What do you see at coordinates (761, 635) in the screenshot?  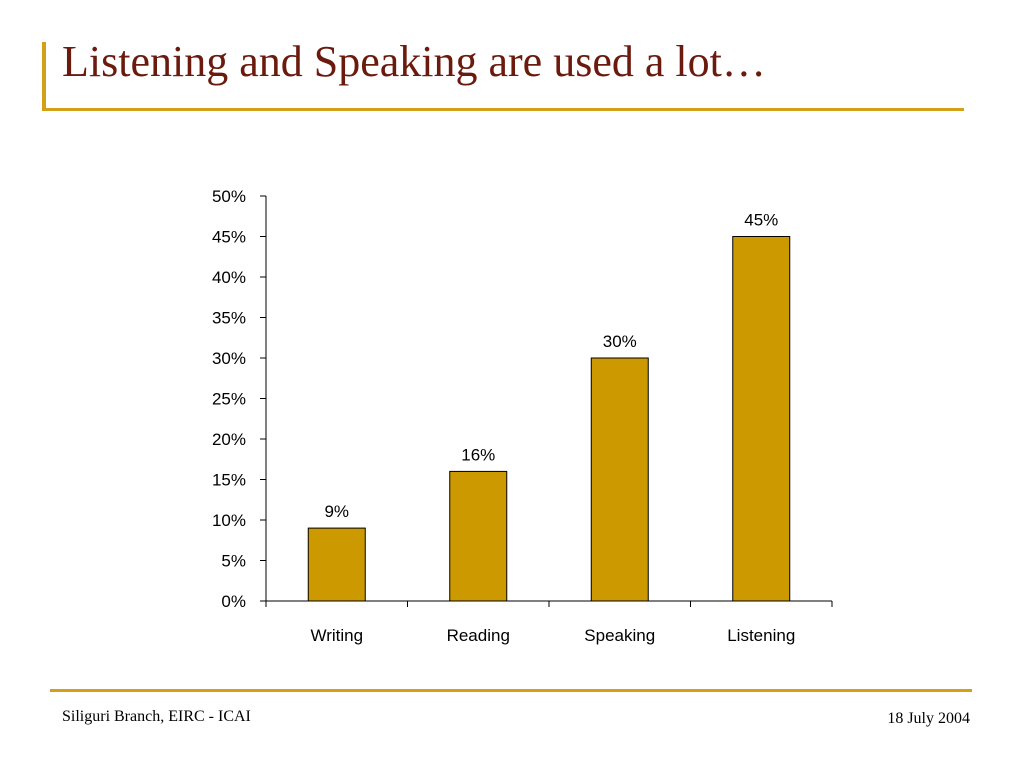 I see `x-category-label: Listening` at bounding box center [761, 635].